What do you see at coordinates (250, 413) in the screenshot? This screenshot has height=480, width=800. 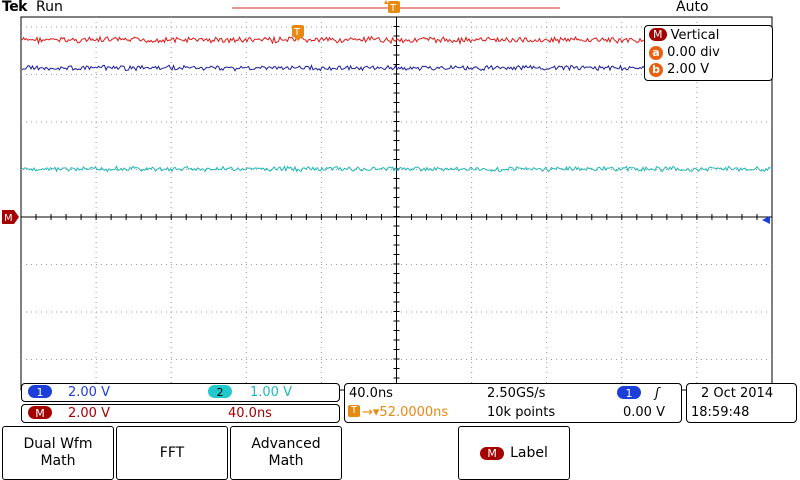 I see `math-timebase: 40.0ns` at bounding box center [250, 413].